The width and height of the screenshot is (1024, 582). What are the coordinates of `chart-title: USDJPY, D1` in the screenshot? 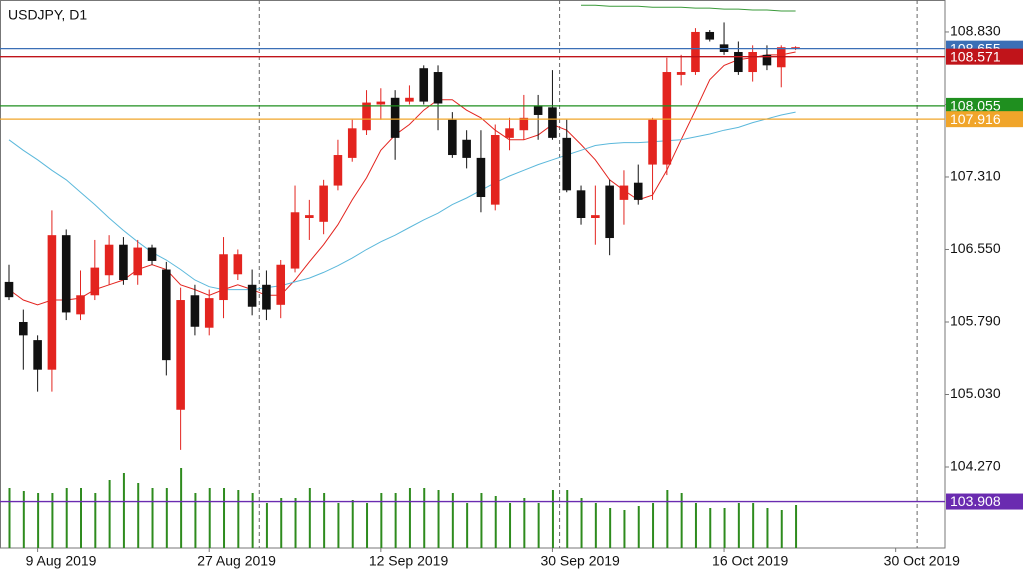 It's located at (47, 15).